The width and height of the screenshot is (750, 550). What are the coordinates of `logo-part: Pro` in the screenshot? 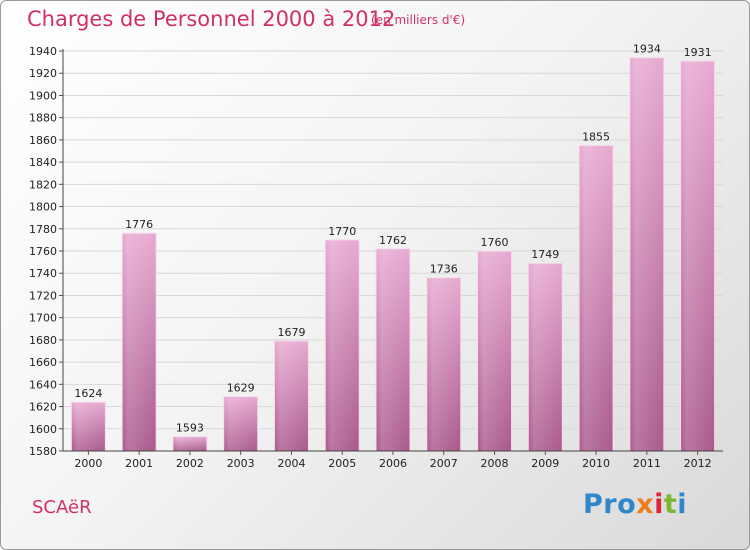 It's located at (610, 504).